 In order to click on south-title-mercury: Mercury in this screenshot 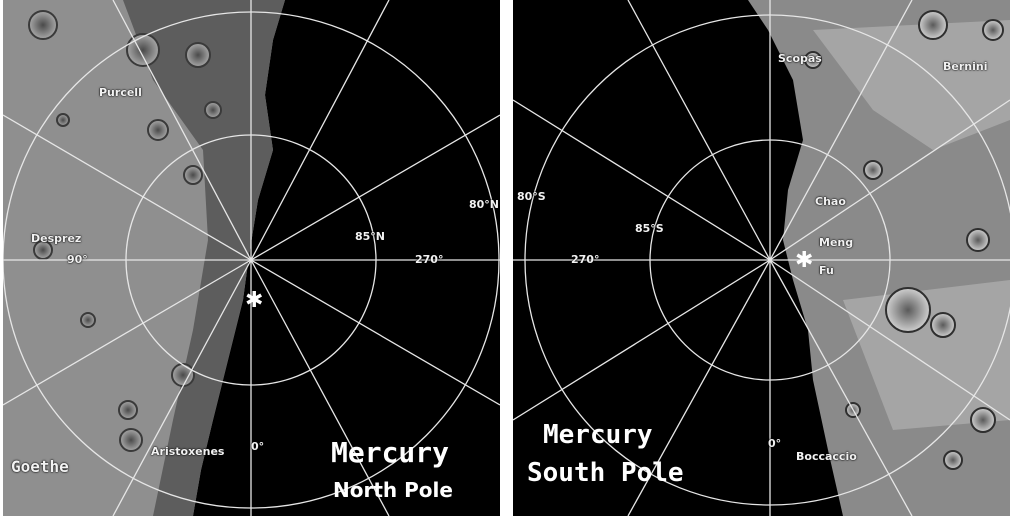, I will do `click(598, 435)`.